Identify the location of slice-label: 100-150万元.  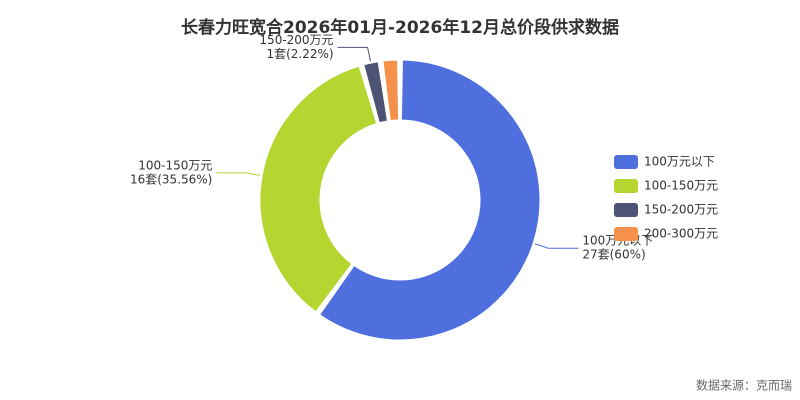
(175, 165).